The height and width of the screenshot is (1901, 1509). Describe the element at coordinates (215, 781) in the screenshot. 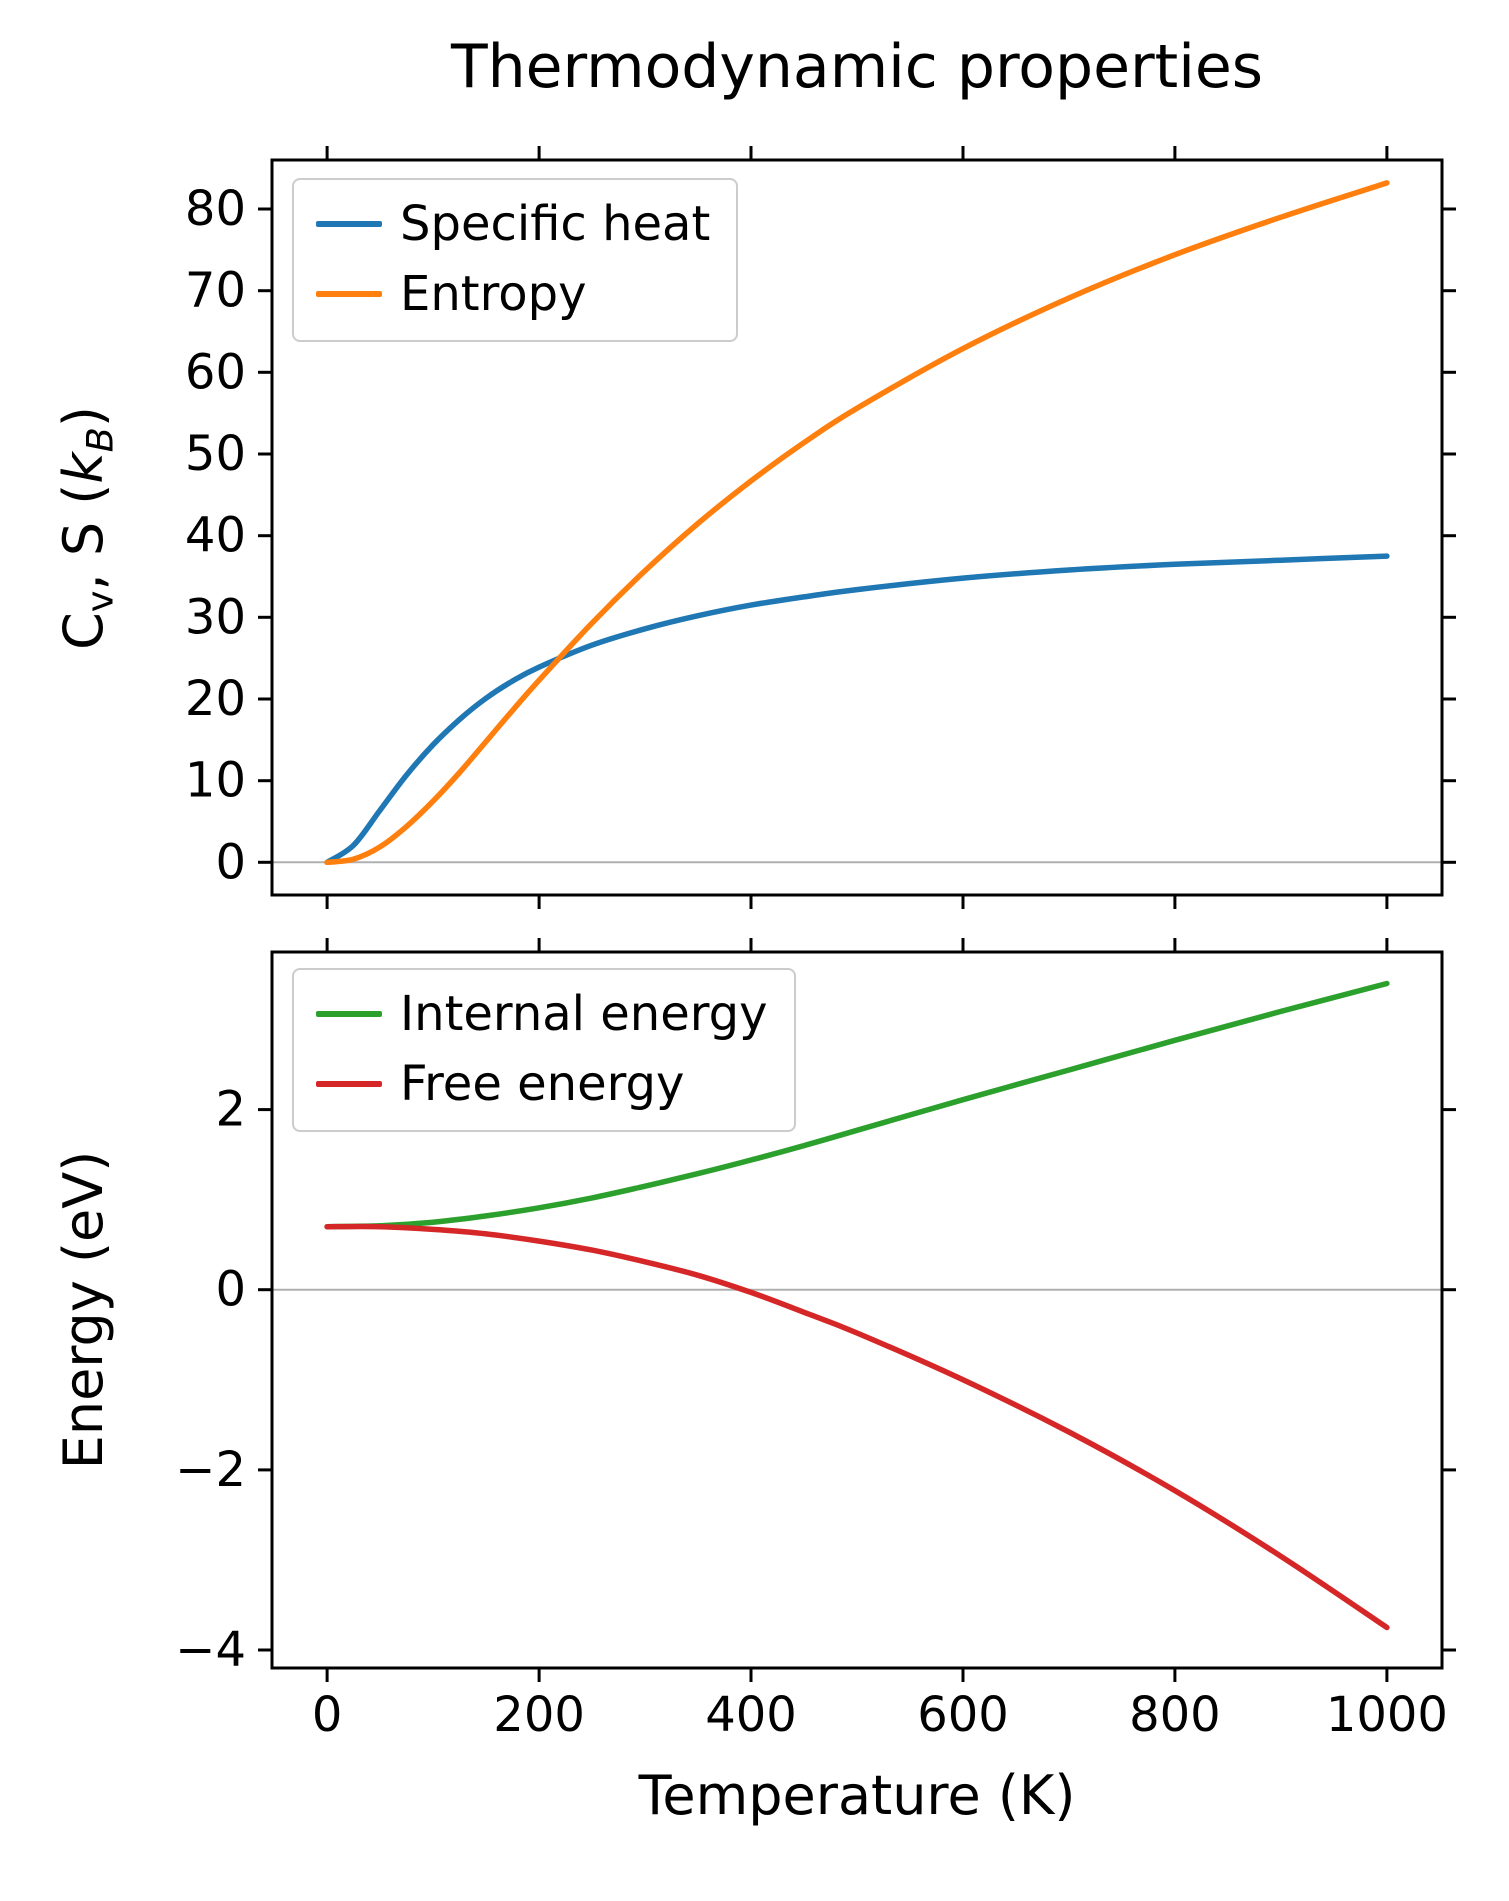

I see `y-tick-label: 10` at that location.